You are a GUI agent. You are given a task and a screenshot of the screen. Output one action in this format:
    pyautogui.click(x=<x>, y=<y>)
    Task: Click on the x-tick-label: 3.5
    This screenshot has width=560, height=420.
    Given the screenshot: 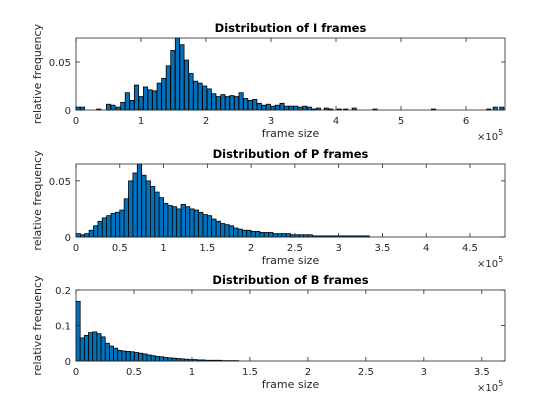 What is the action you would take?
    pyautogui.click(x=482, y=372)
    